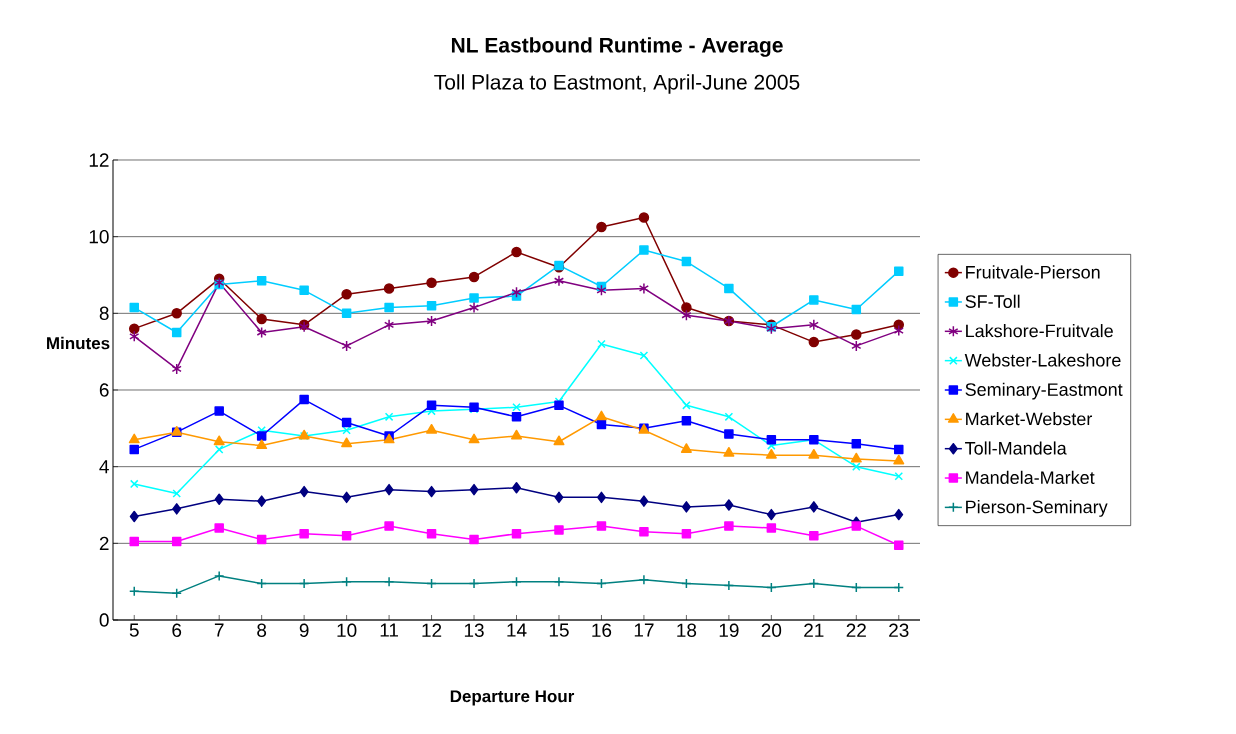 Image resolution: width=1236 pixels, height=734 pixels. Describe the element at coordinates (104, 467) in the screenshot. I see `y-tick-label: 4` at that location.